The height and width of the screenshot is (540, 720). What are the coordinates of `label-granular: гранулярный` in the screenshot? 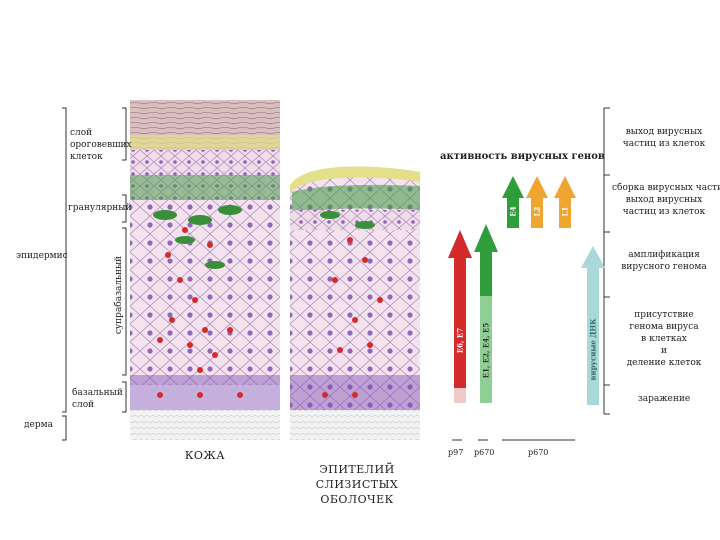 It's located at (100, 208).